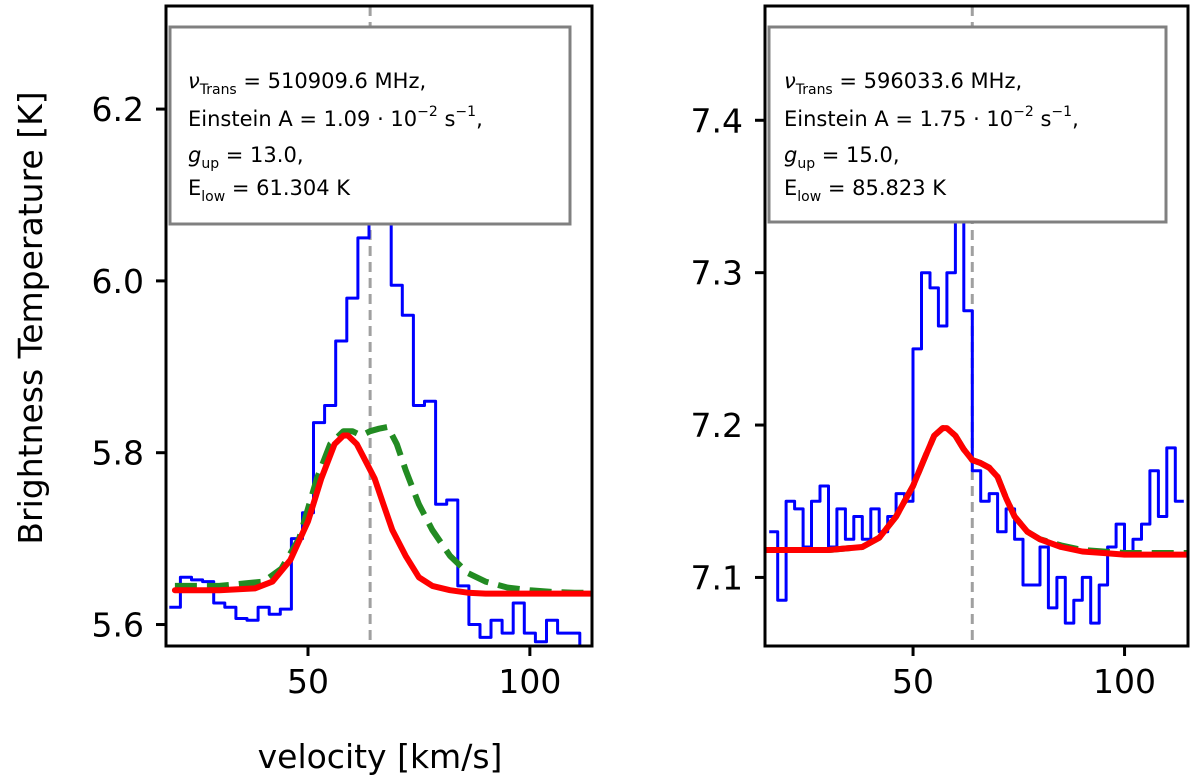 The image size is (1200, 784). I want to click on annotation-einstein-a: Einstein A = 1.75 · 10−2 s−1,, so click(931, 117).